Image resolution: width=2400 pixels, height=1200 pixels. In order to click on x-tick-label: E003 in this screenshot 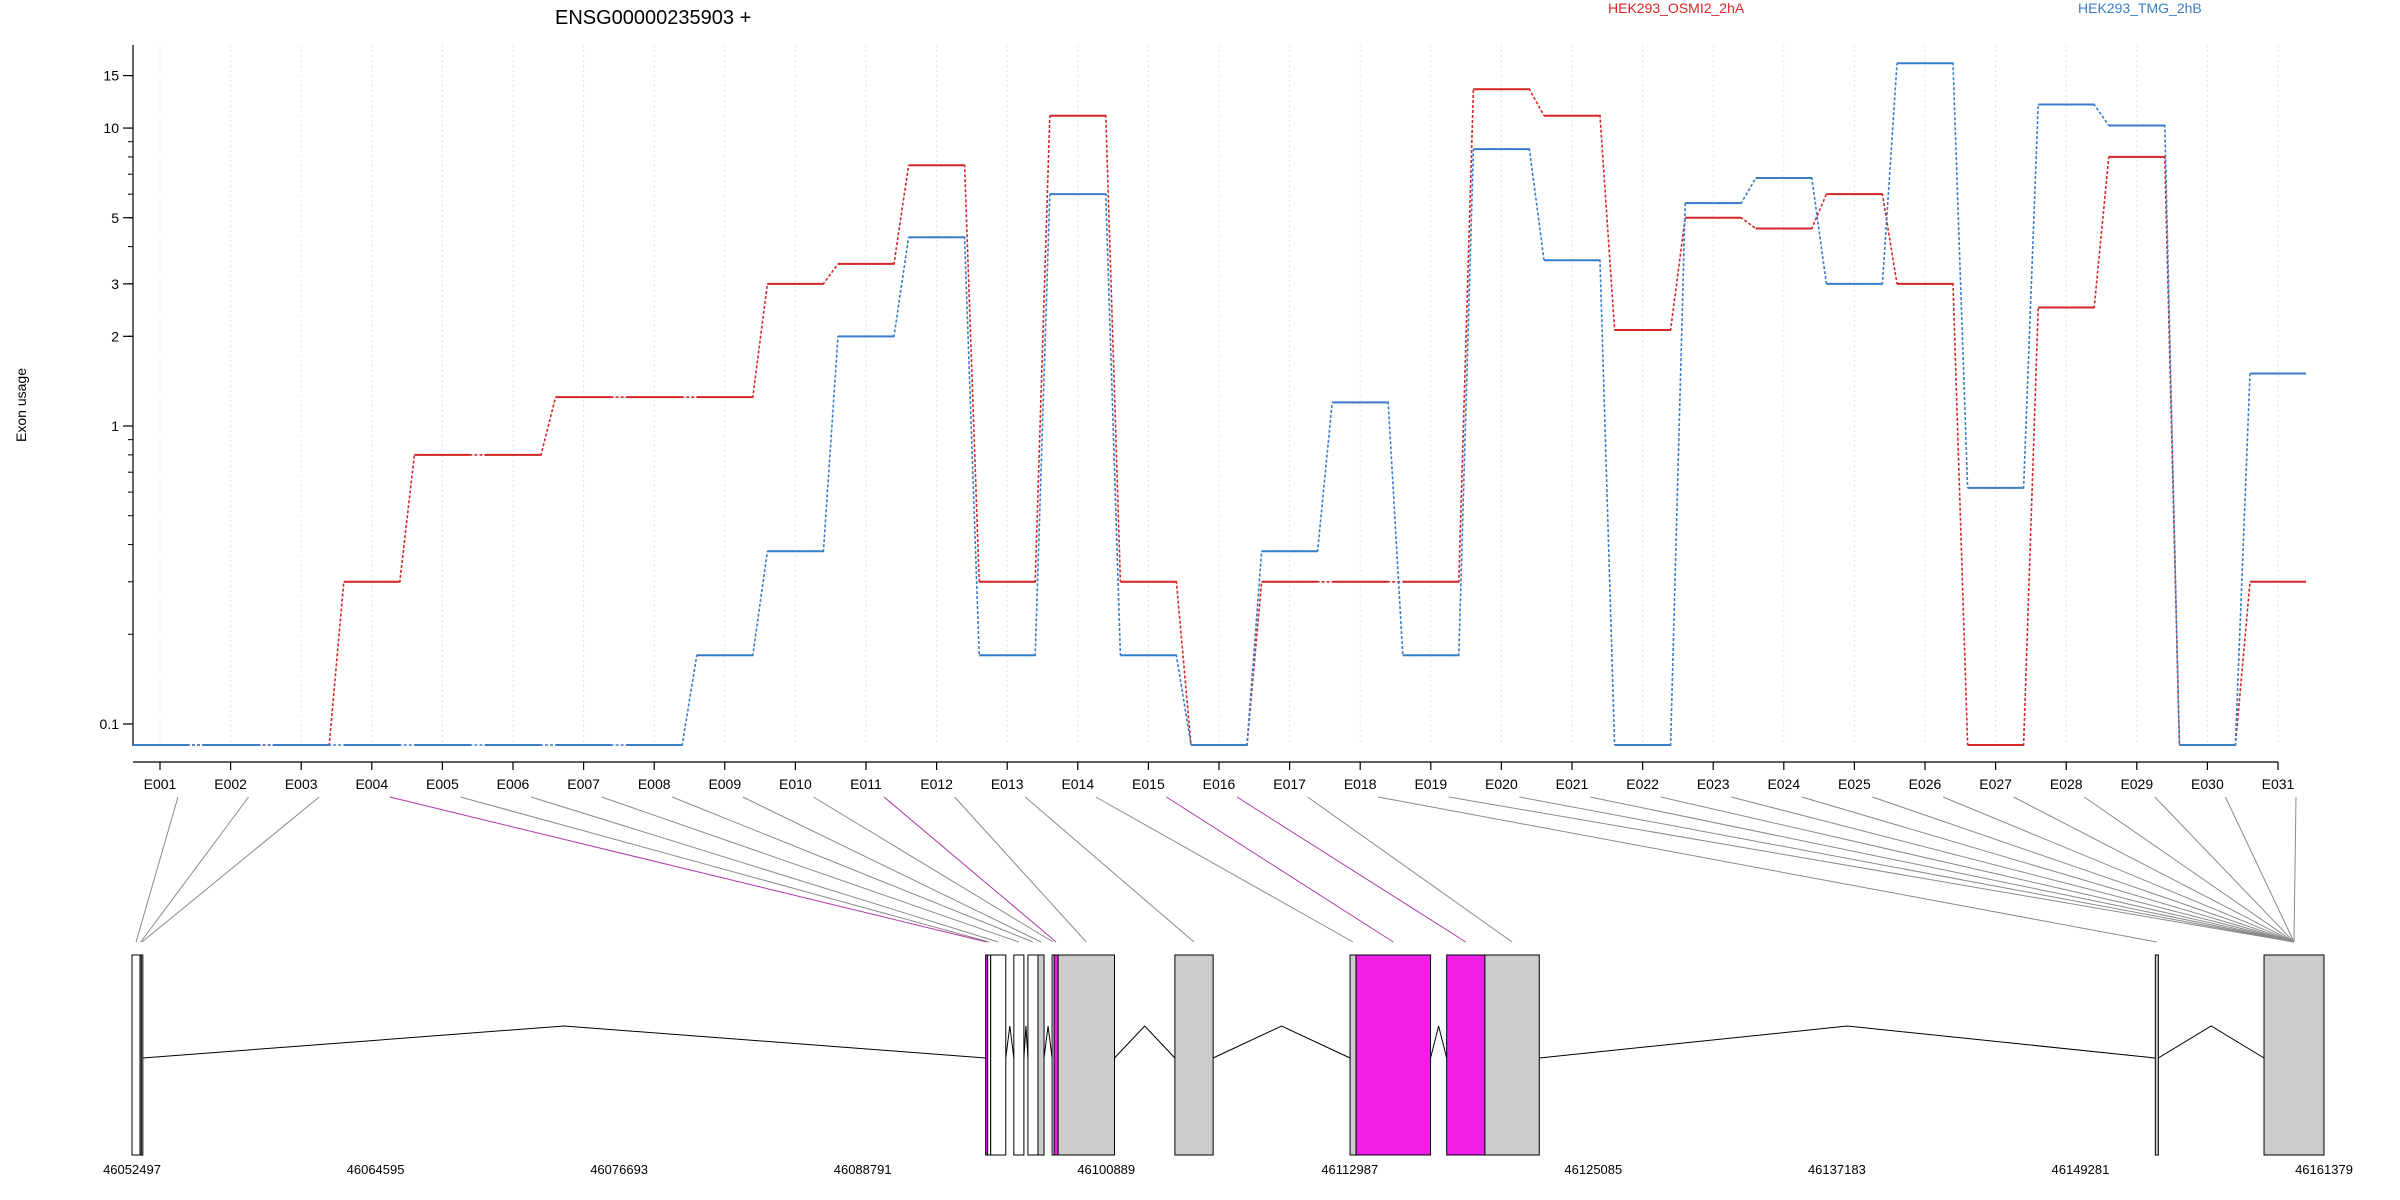, I will do `click(301, 784)`.